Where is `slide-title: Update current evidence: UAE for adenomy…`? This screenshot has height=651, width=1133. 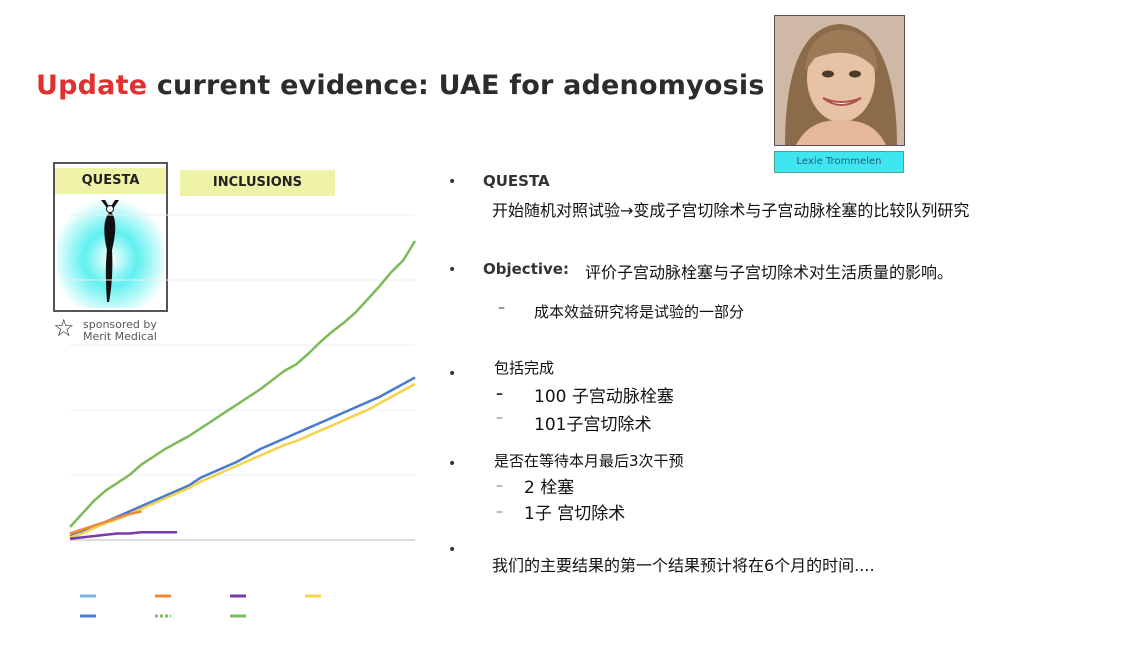 slide-title: Update current evidence: UAE for adenomy… is located at coordinates (400, 85).